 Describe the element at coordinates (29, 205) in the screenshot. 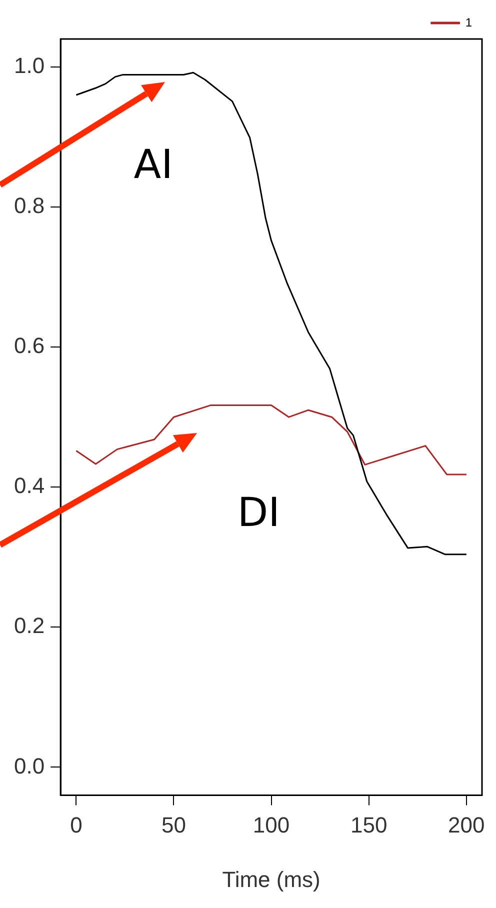

I see `y-tick-label: 0.8` at that location.